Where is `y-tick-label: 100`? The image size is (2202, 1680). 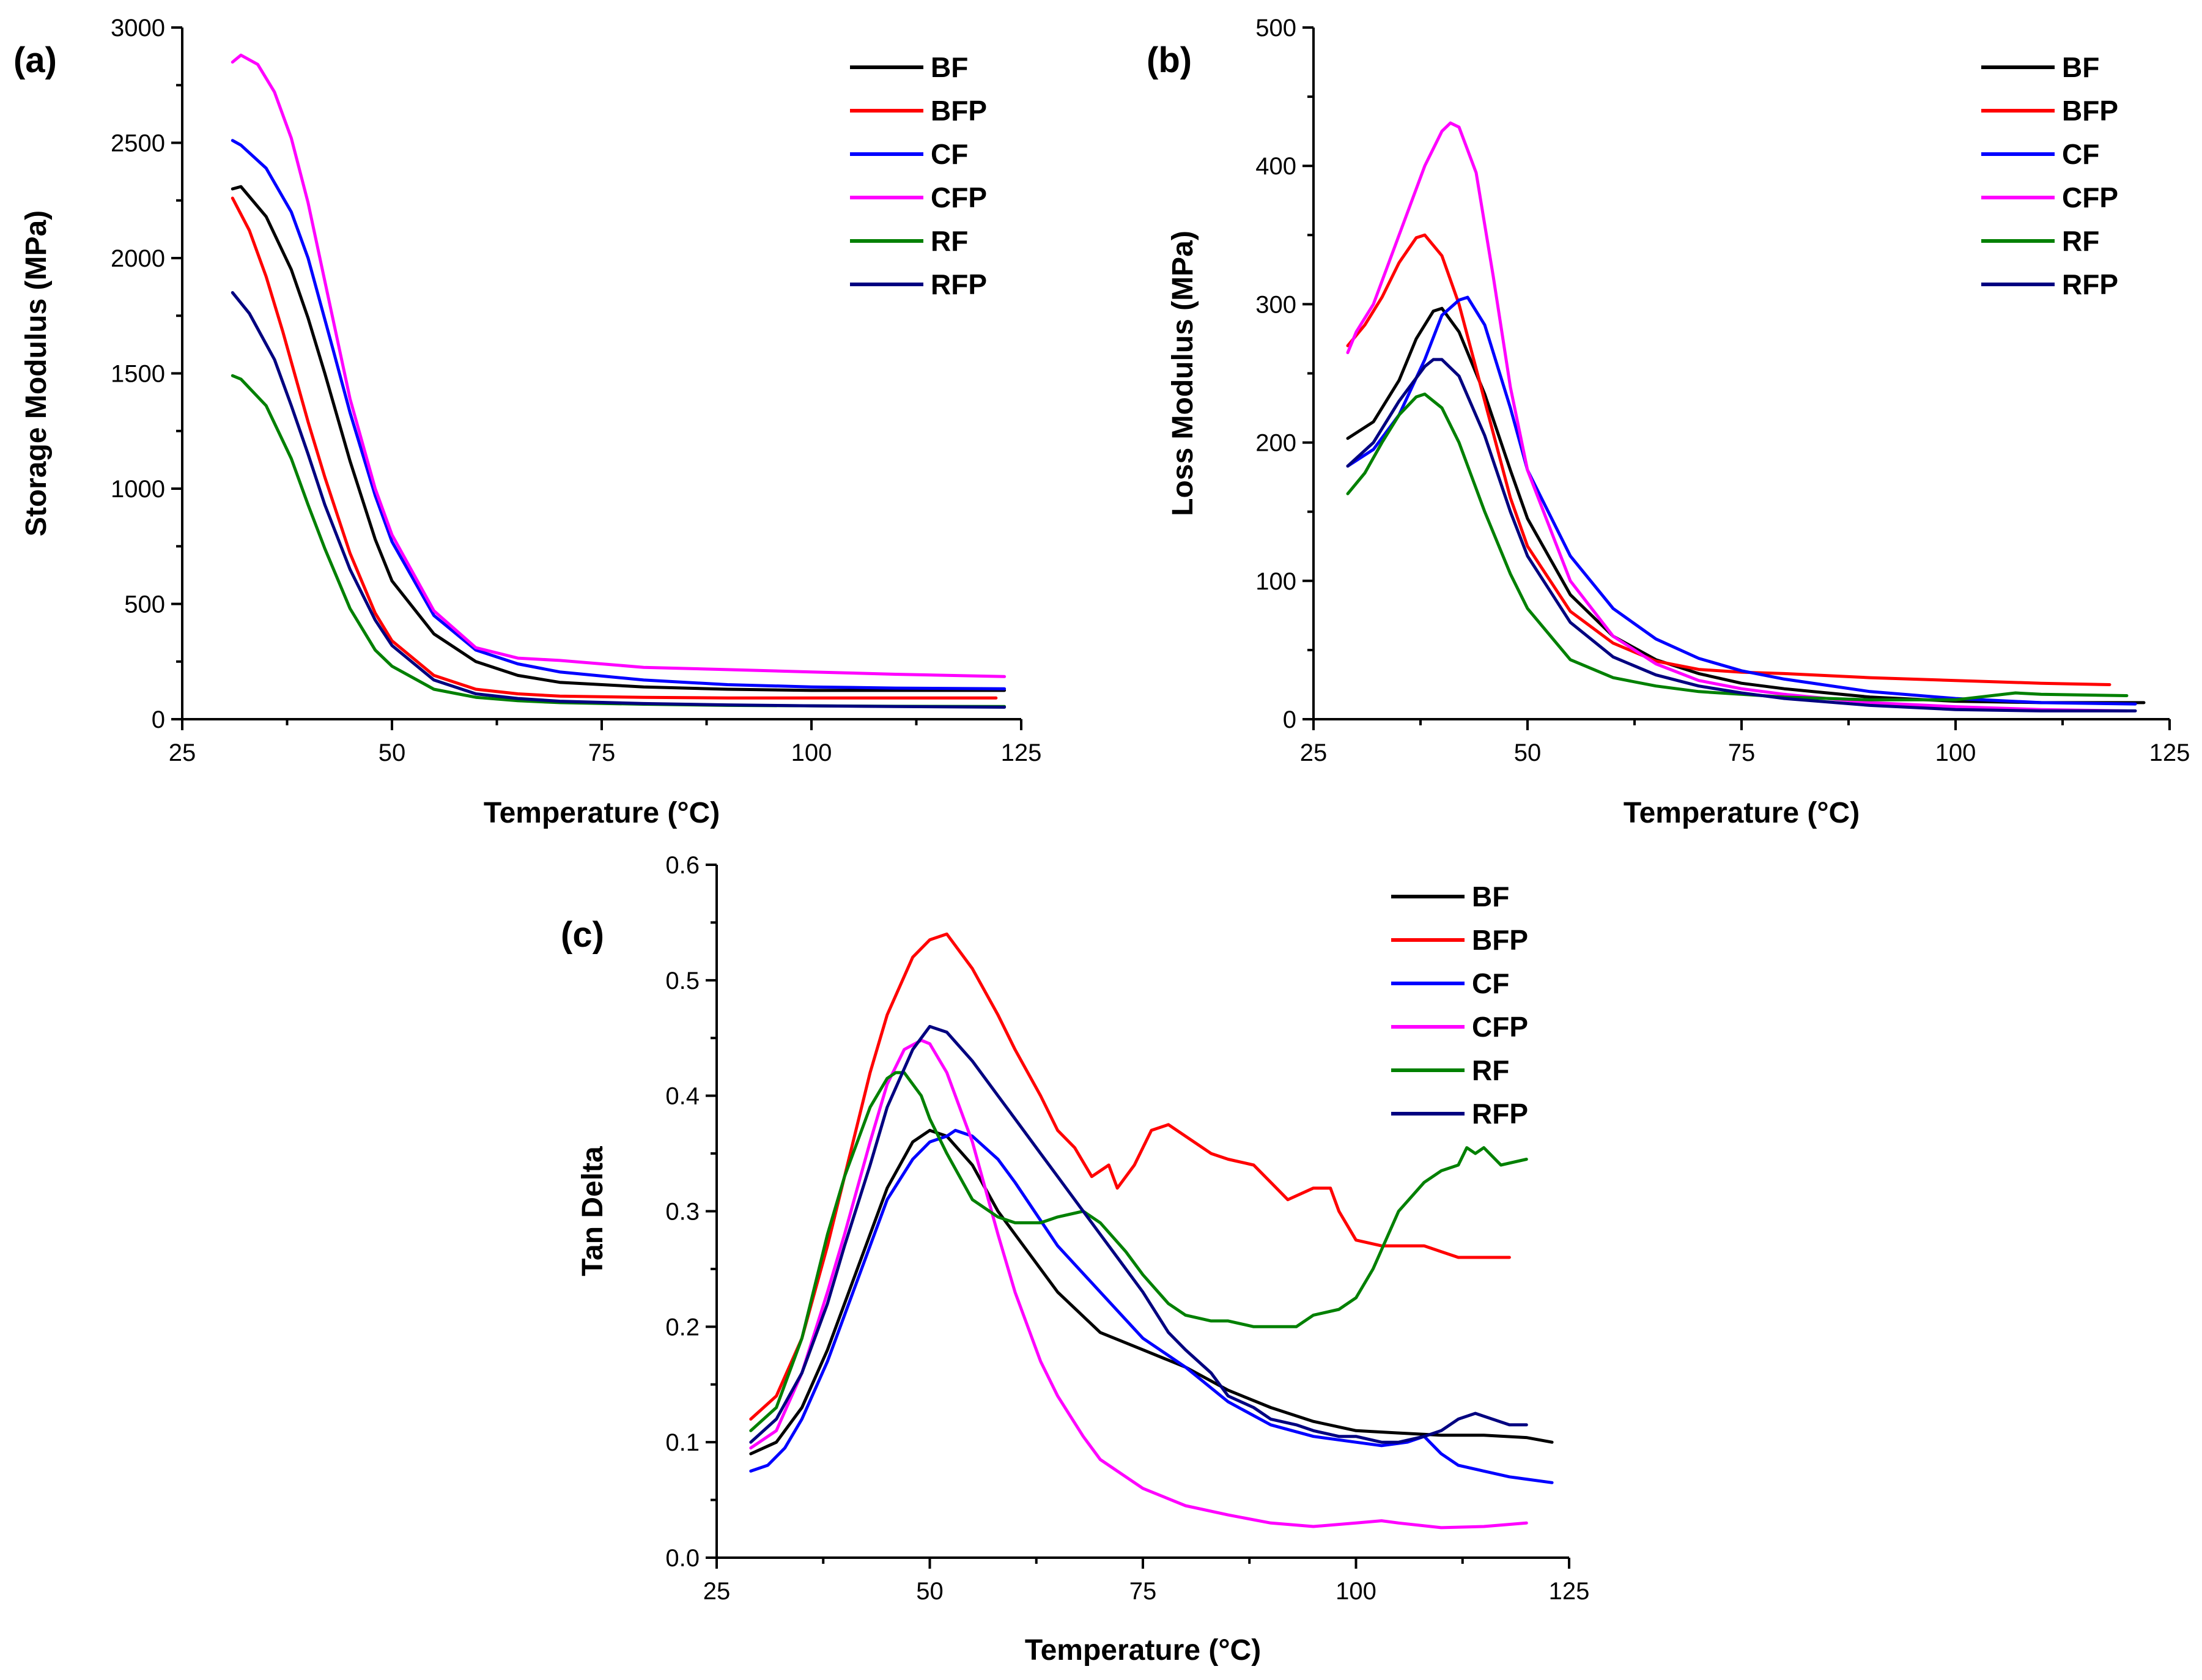 y-tick-label: 100 is located at coordinates (1276, 581).